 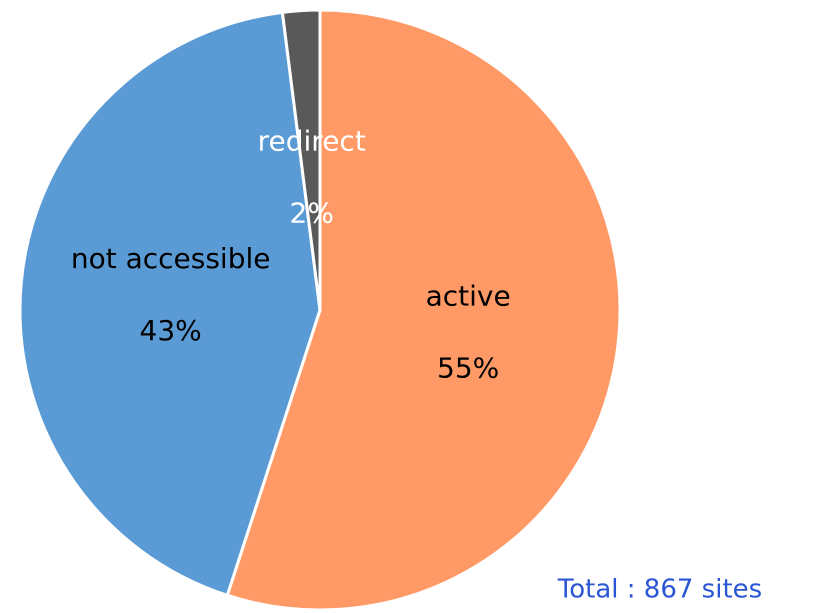 What do you see at coordinates (468, 367) in the screenshot?
I see `data-label: 55%` at bounding box center [468, 367].